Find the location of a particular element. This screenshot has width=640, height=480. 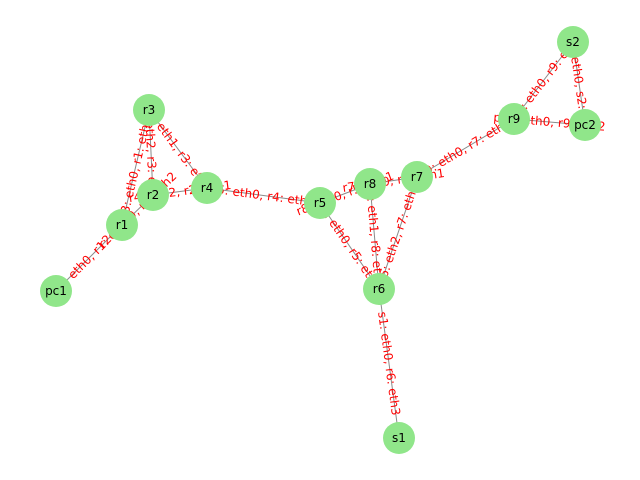

node-circle-r4 is located at coordinates (207, 188).